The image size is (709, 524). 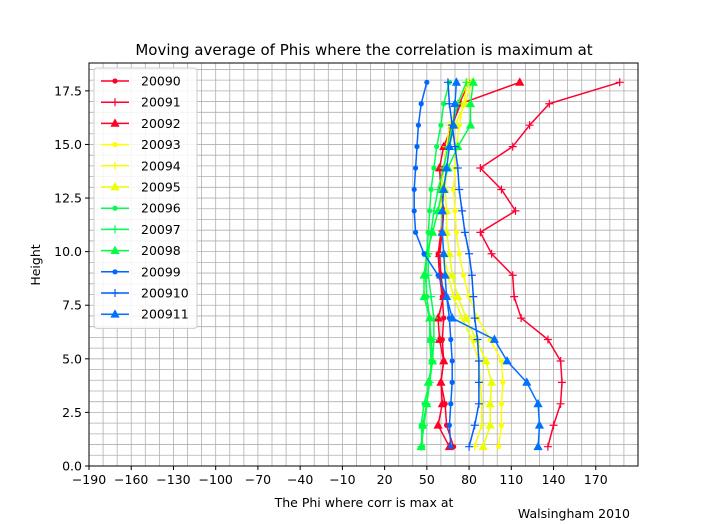 I want to click on legend-item: 20098, so click(x=141, y=250).